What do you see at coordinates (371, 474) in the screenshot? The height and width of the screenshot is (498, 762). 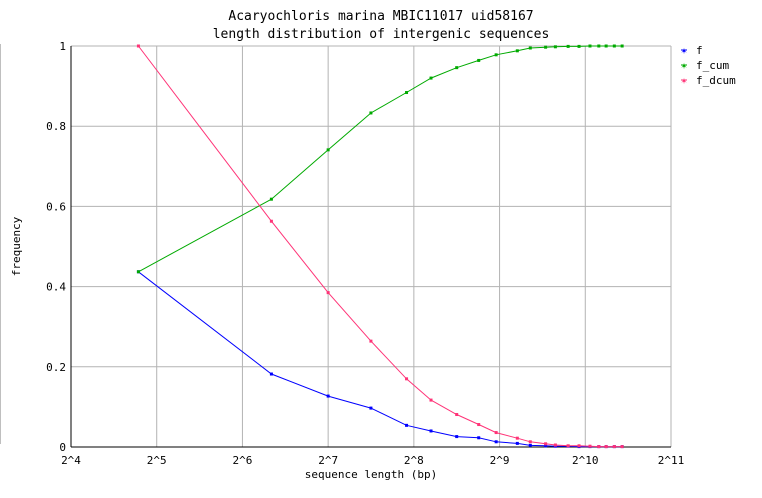 I see `x-axis-label: sequence length (bp)` at bounding box center [371, 474].